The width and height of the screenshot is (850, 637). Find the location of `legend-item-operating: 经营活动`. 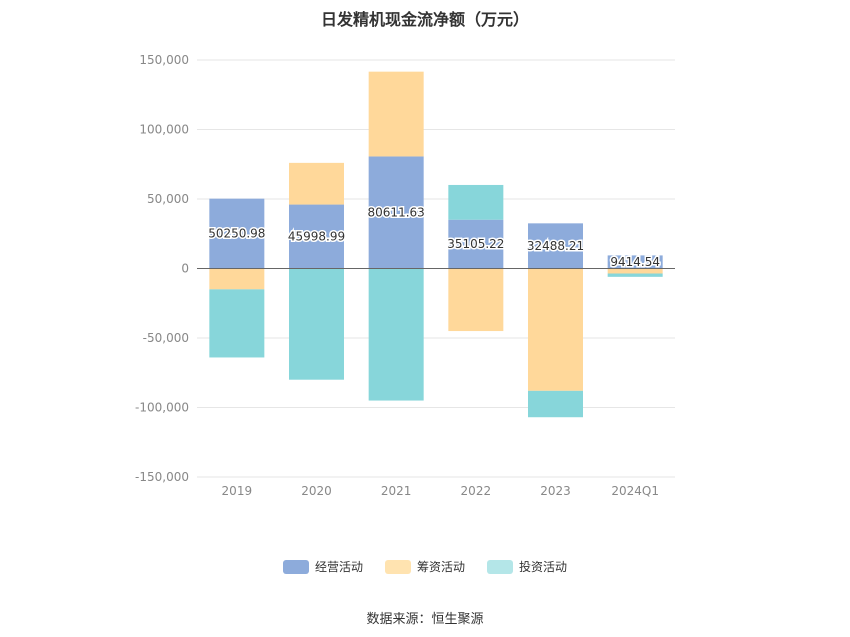

legend-item-operating: 经营活动 is located at coordinates (322, 566).